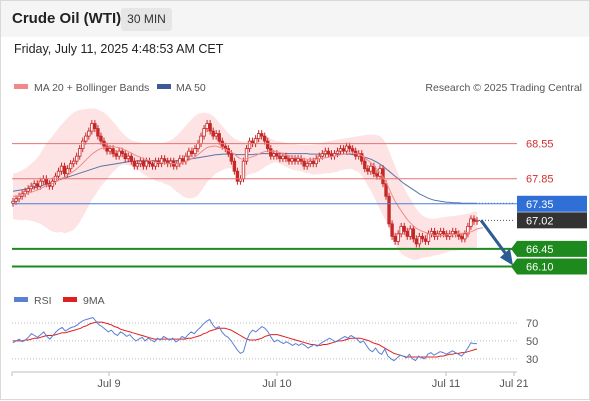  Describe the element at coordinates (446, 384) in the screenshot. I see `time-tick-label: Jul 11` at that location.